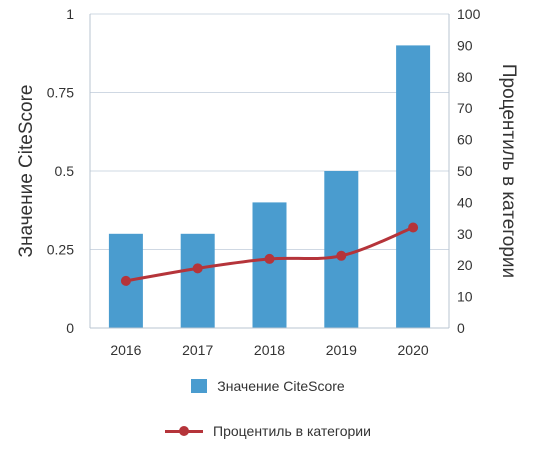  I want to click on bar-2017, so click(197, 280).